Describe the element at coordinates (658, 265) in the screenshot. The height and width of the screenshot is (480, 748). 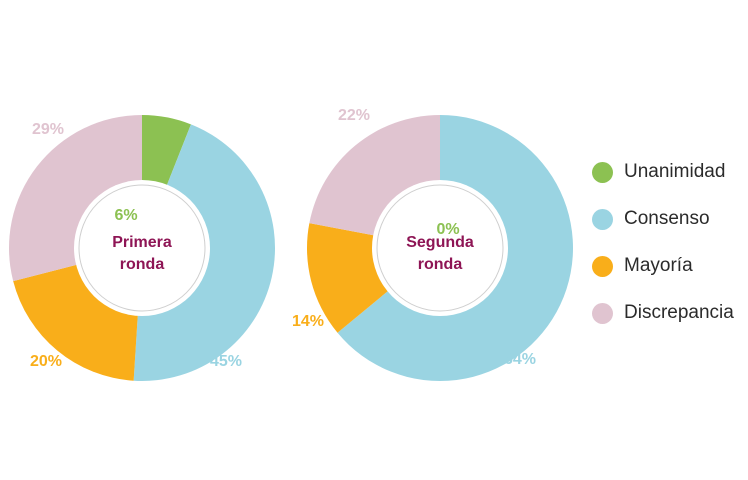
I see `legend-label-mayoria: Mayoría` at that location.